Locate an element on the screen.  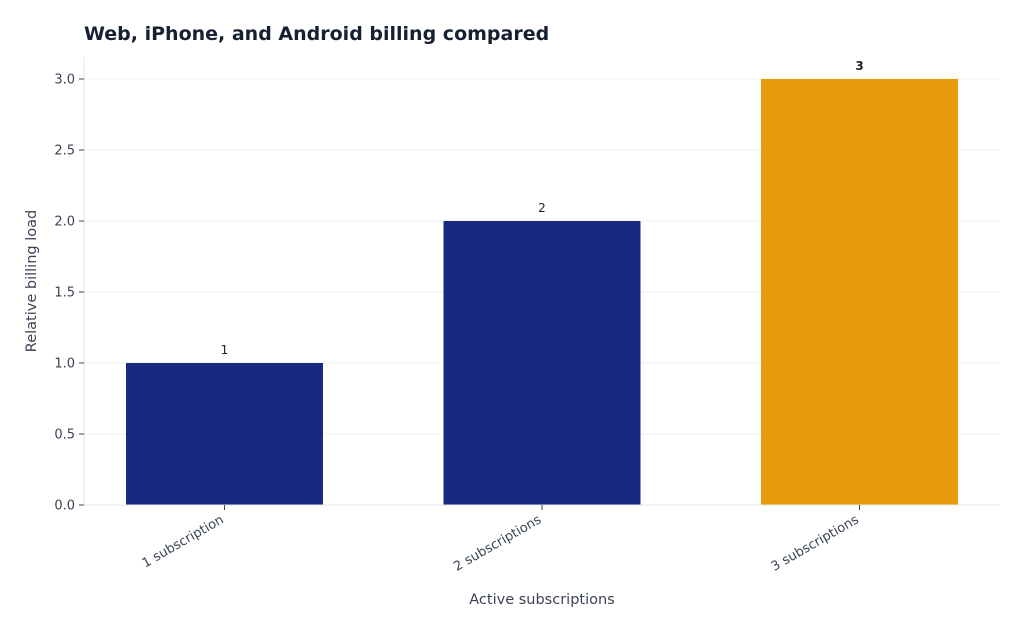
y-tick-label: 0.0 is located at coordinates (64, 506).